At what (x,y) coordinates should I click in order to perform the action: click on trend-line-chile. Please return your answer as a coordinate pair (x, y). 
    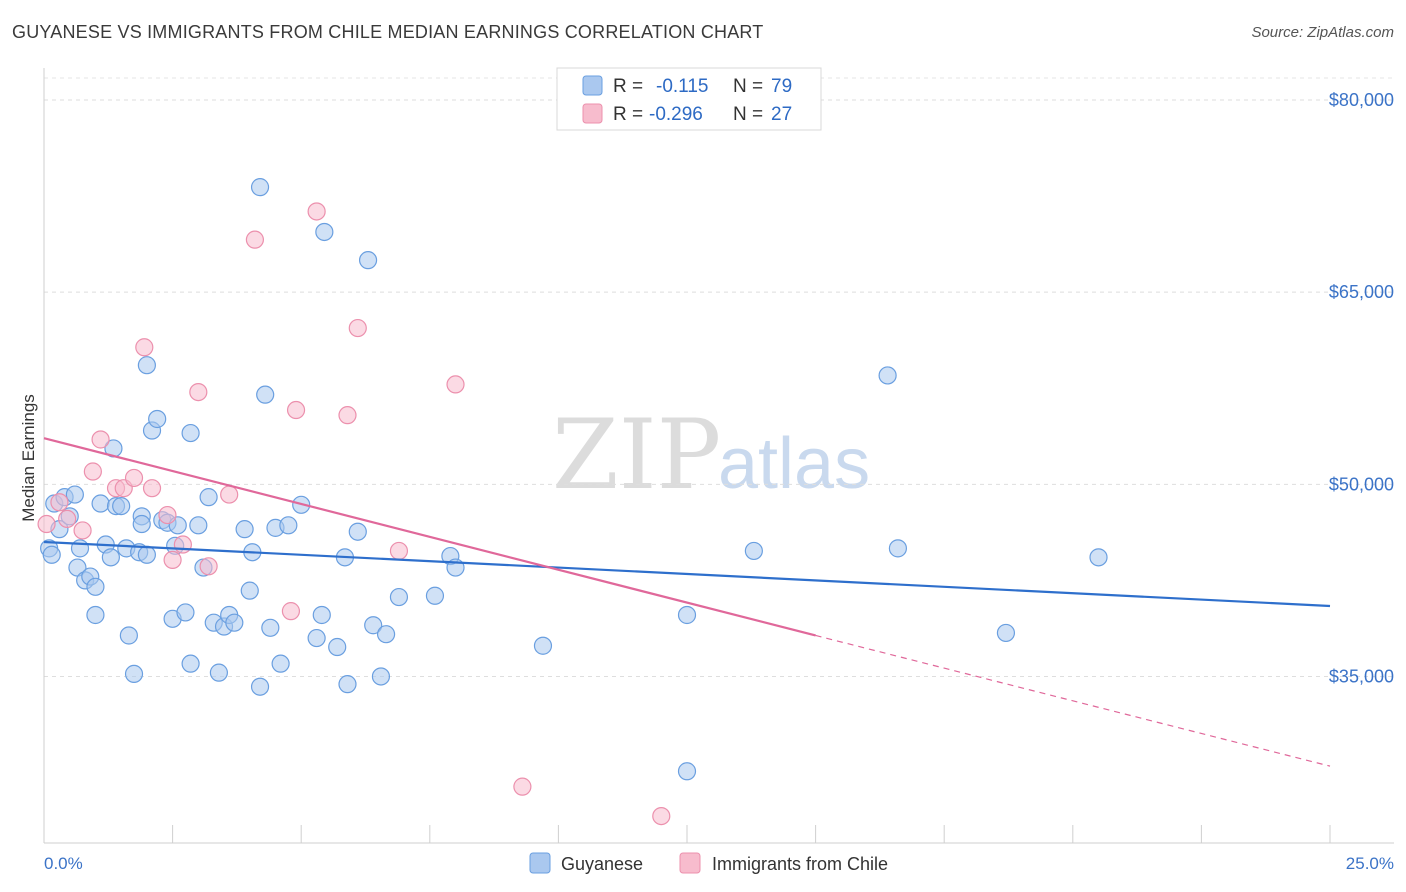
    Looking at the image, I should click on (429, 537).